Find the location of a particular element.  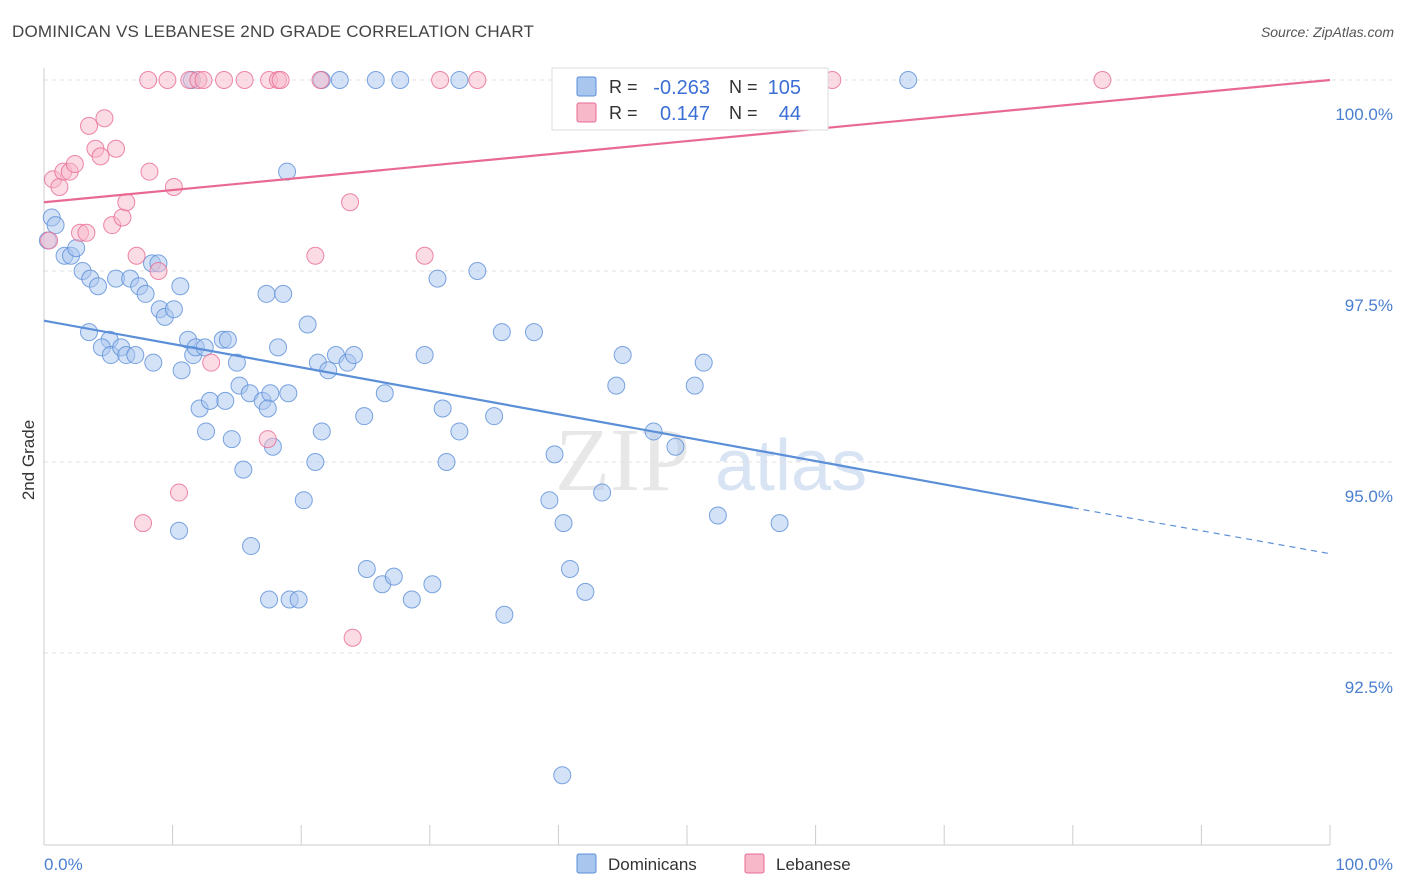

legend-swatch-lebanese is located at coordinates (586, 112).